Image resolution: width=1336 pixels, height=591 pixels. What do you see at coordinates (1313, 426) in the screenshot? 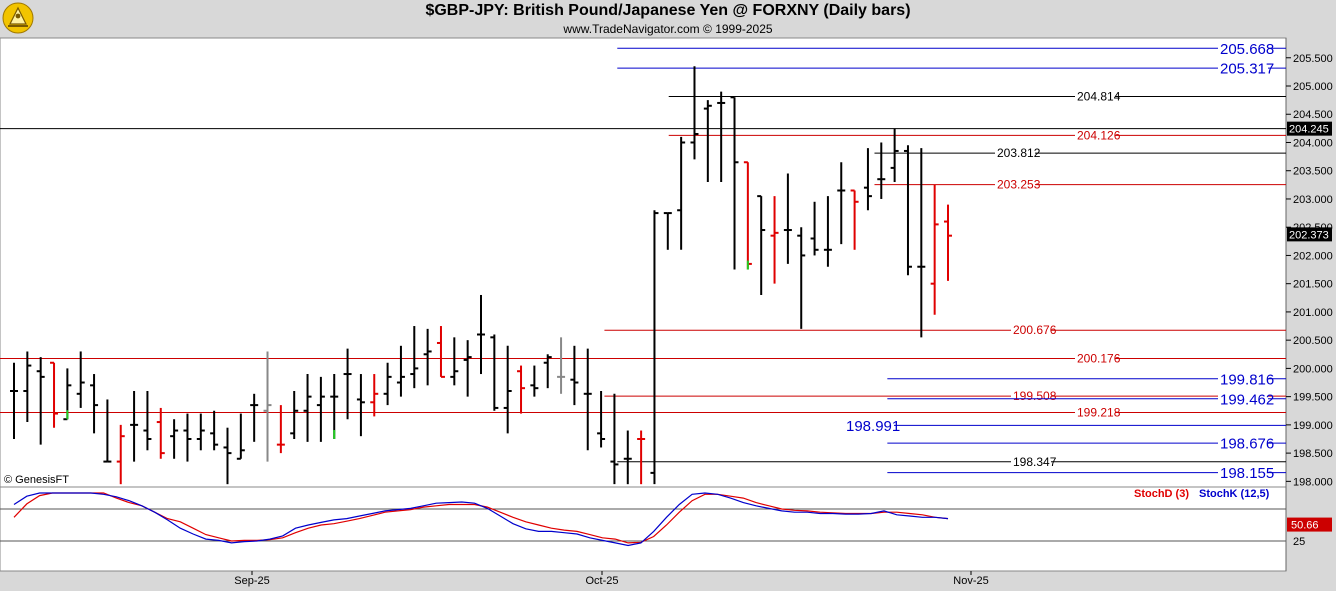
I see `y-tick-label: 199.000` at bounding box center [1313, 426].